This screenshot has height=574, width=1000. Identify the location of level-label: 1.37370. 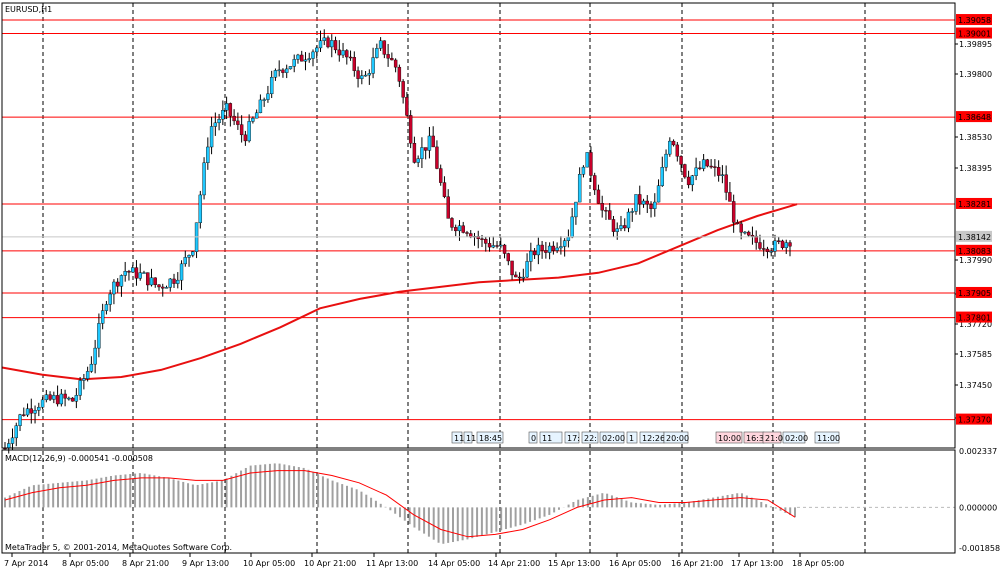
(974, 420).